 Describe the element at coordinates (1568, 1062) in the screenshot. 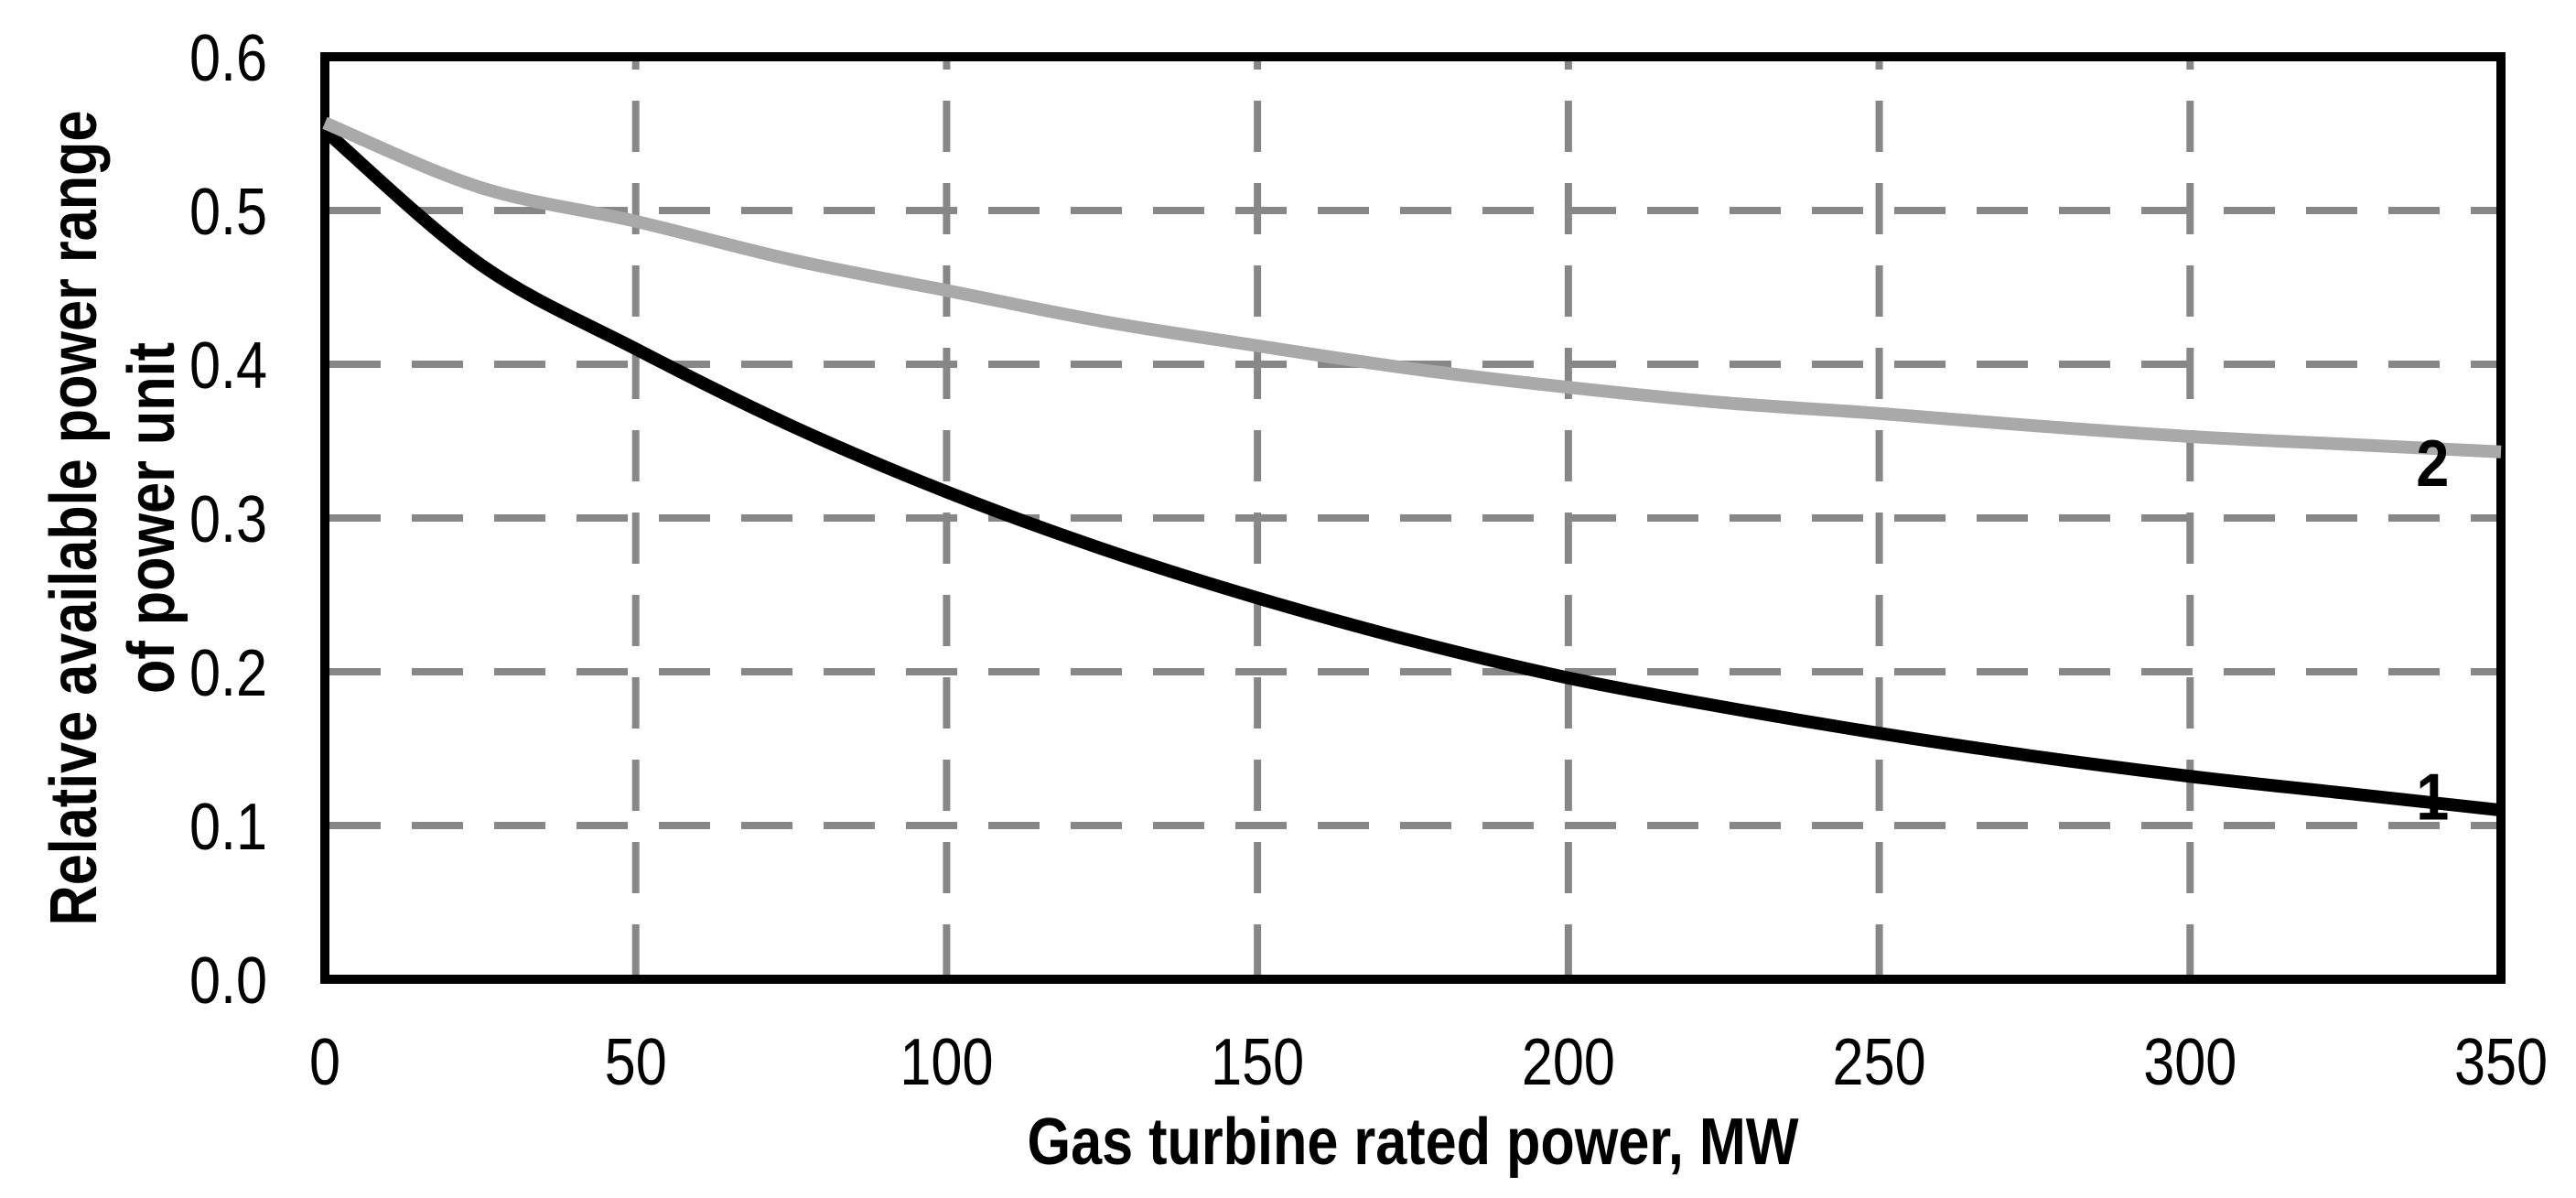

I see `x-tick-label: 200` at that location.